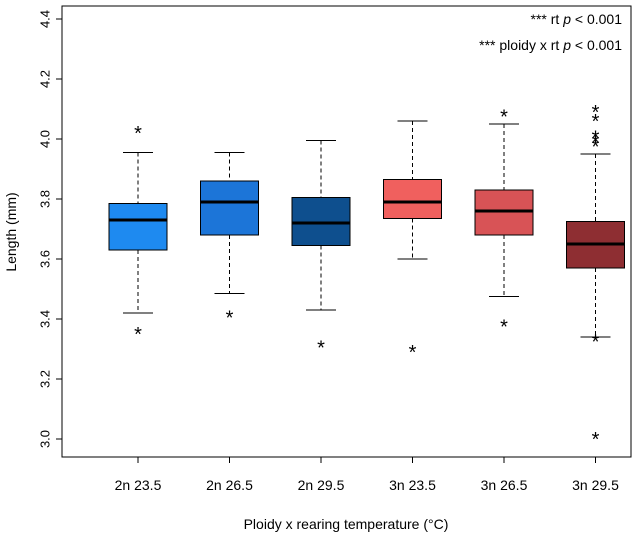 The height and width of the screenshot is (534, 637). I want to click on box-group: *******, so click(595, 276).